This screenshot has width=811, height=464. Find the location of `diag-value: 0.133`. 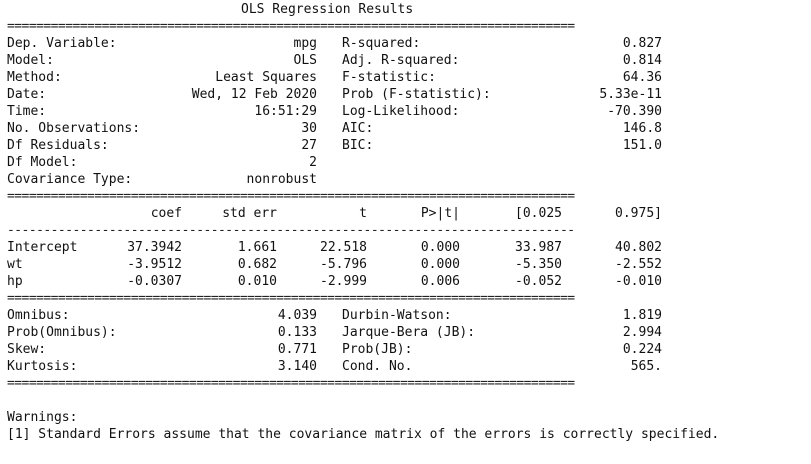

diag-value: 0.133 is located at coordinates (297, 332).